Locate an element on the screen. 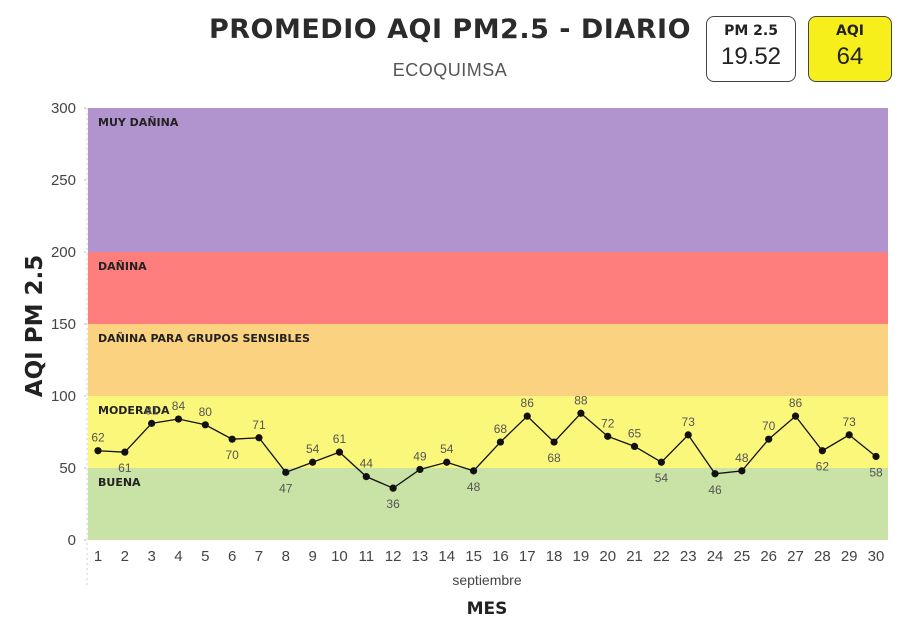 The image size is (919, 624). data-label: 46 is located at coordinates (715, 490).